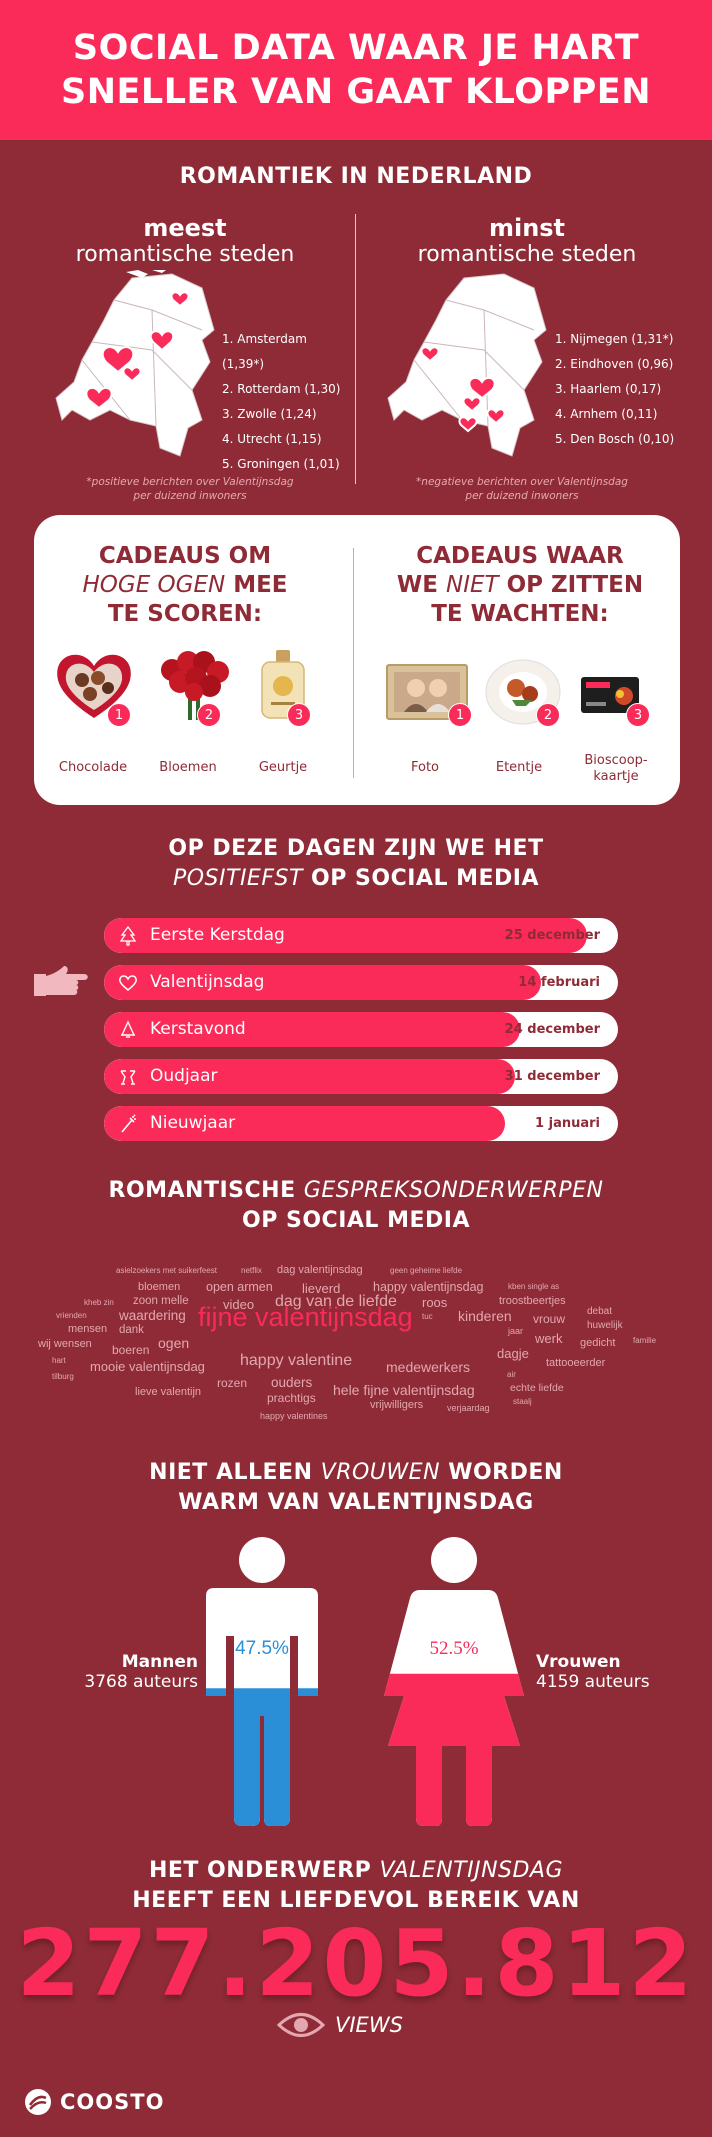  What do you see at coordinates (356, 1963) in the screenshot?
I see `reach-number: 277.205.812` at bounding box center [356, 1963].